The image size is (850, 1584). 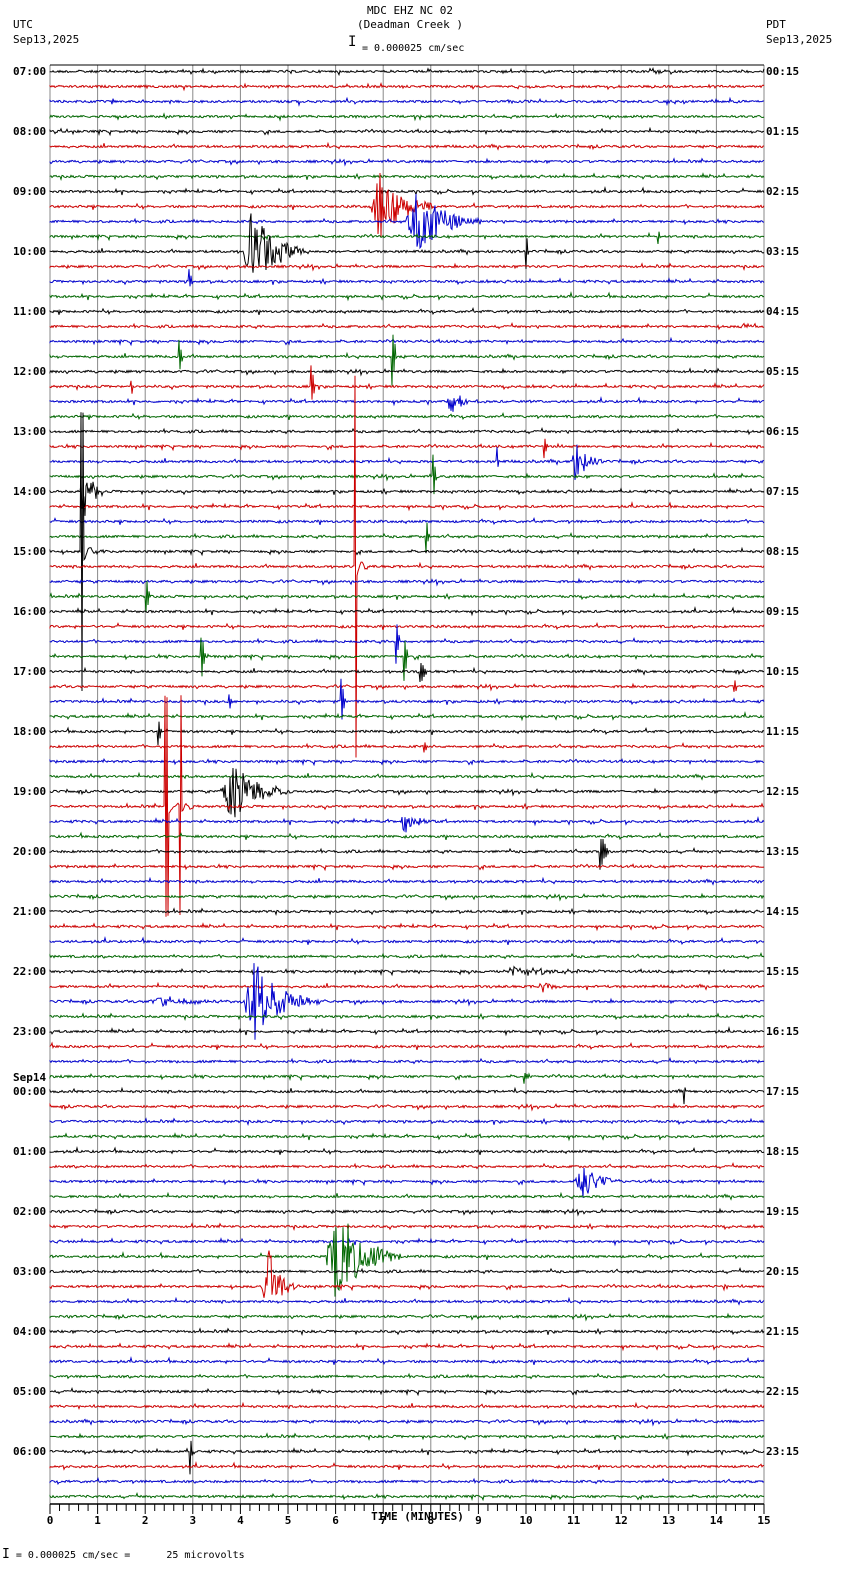 I want to click on pdt-hour-label: 13:15, so click(x=783, y=851).